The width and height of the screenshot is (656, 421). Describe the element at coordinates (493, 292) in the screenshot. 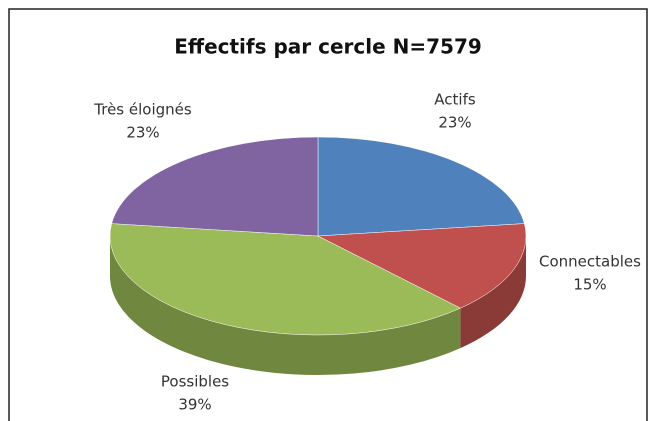

I see `slice-side` at that location.